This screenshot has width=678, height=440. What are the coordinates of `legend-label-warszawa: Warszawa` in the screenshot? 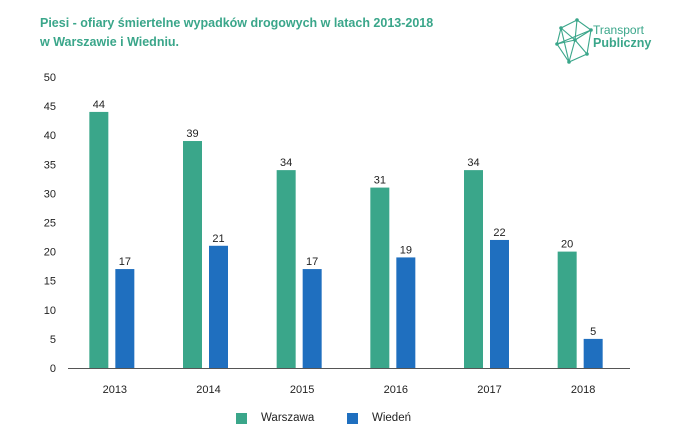 It's located at (288, 418).